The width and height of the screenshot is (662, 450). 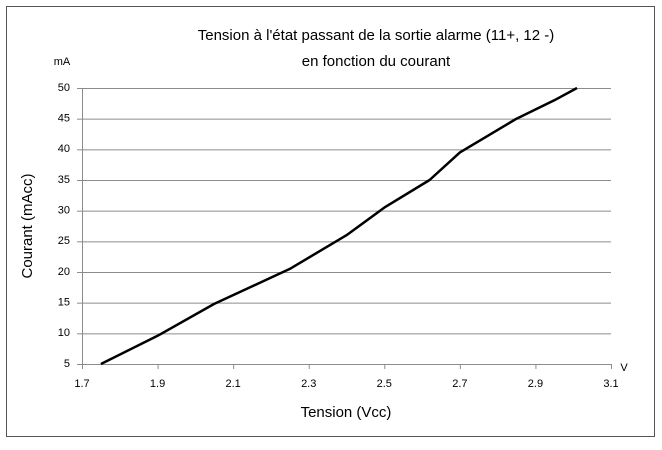 I want to click on y-unit: mA, so click(x=62, y=62).